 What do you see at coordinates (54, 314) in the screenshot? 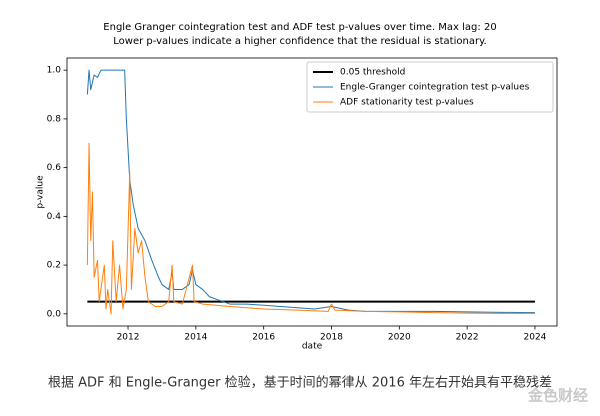
I see `y-tick-label: 0.0` at bounding box center [54, 314].